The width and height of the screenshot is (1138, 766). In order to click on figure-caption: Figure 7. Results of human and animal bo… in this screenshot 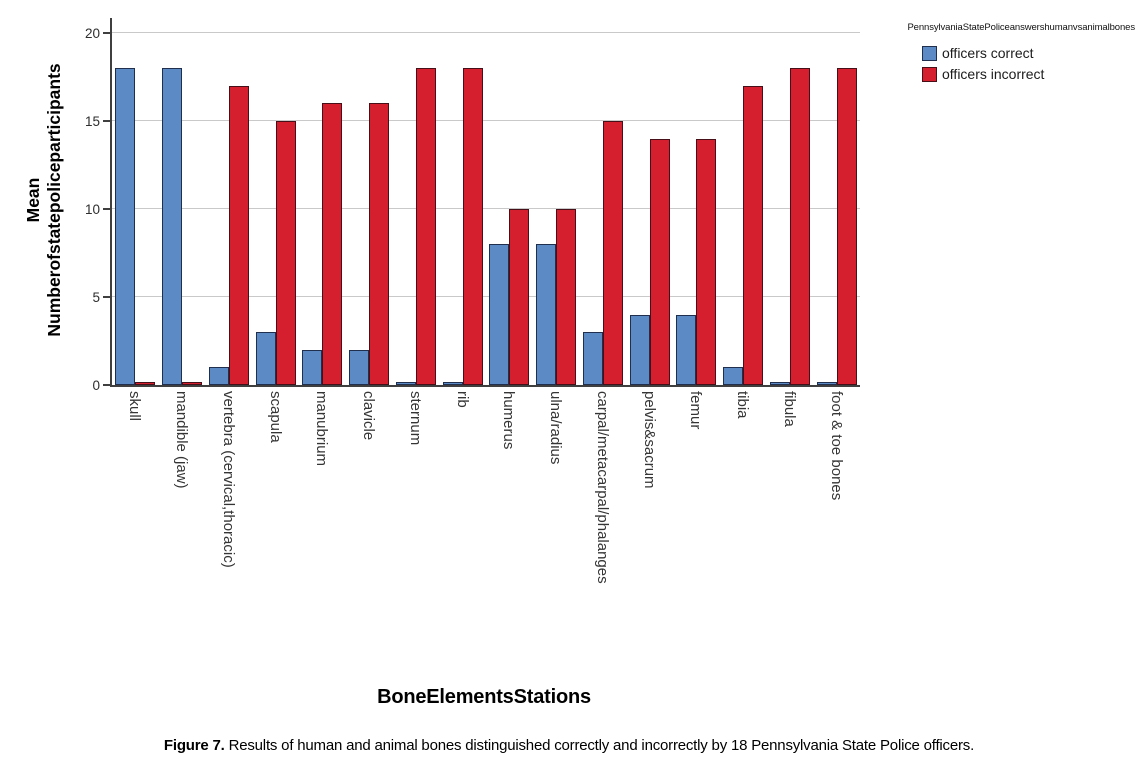, I will do `click(569, 745)`.